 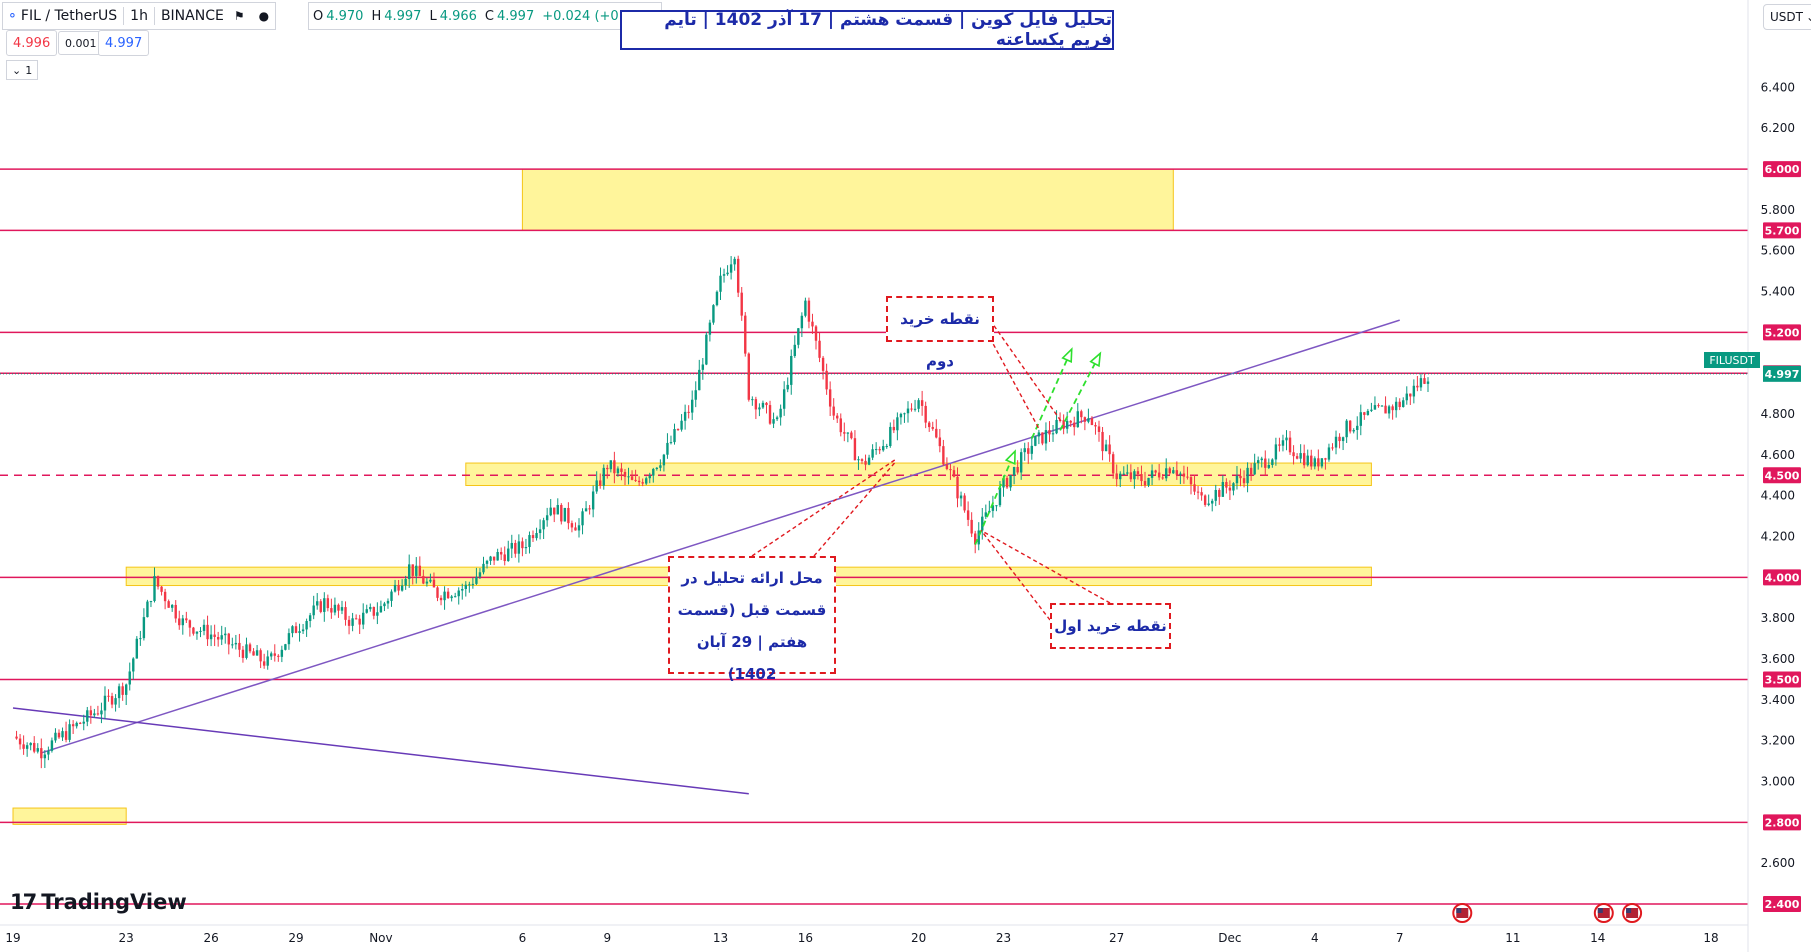 What do you see at coordinates (380, 938) in the screenshot?
I see `x-tick-label: Nov` at bounding box center [380, 938].